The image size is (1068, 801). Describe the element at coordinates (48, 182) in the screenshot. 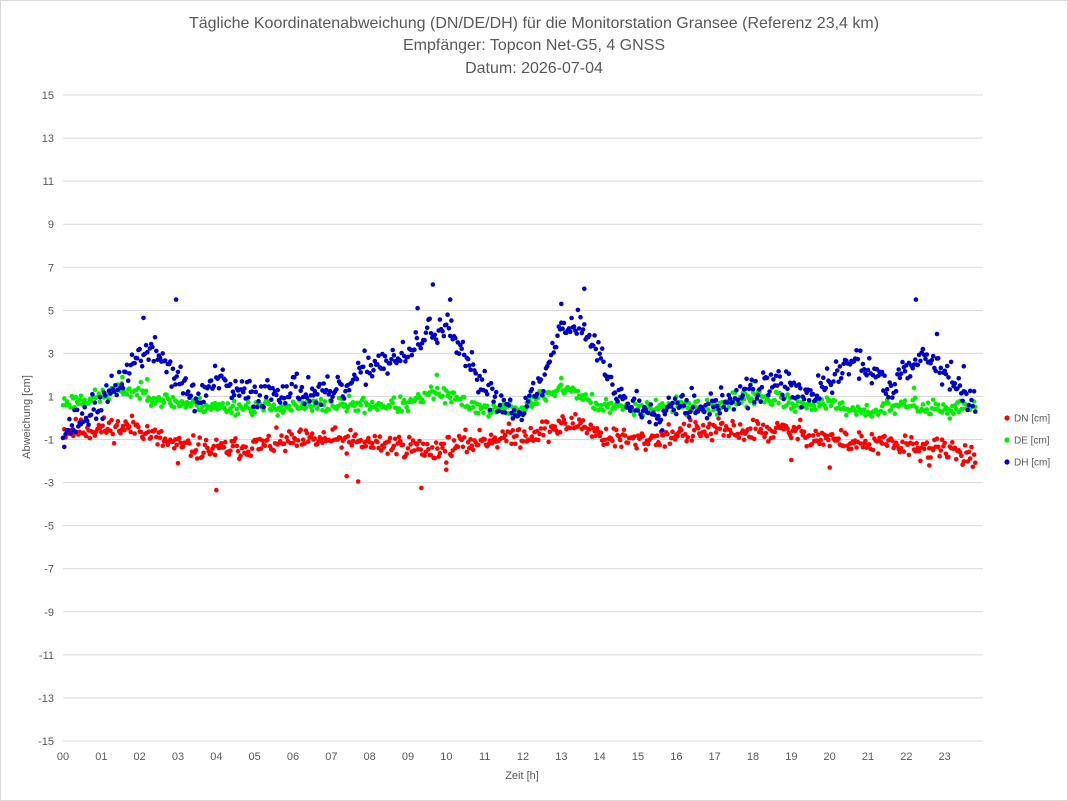

I see `y-tick-label: 11` at that location.